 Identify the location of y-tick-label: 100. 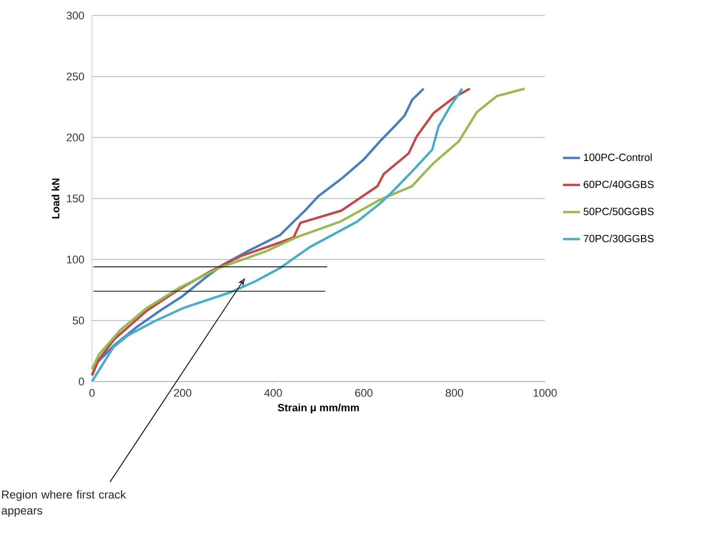
(75, 260).